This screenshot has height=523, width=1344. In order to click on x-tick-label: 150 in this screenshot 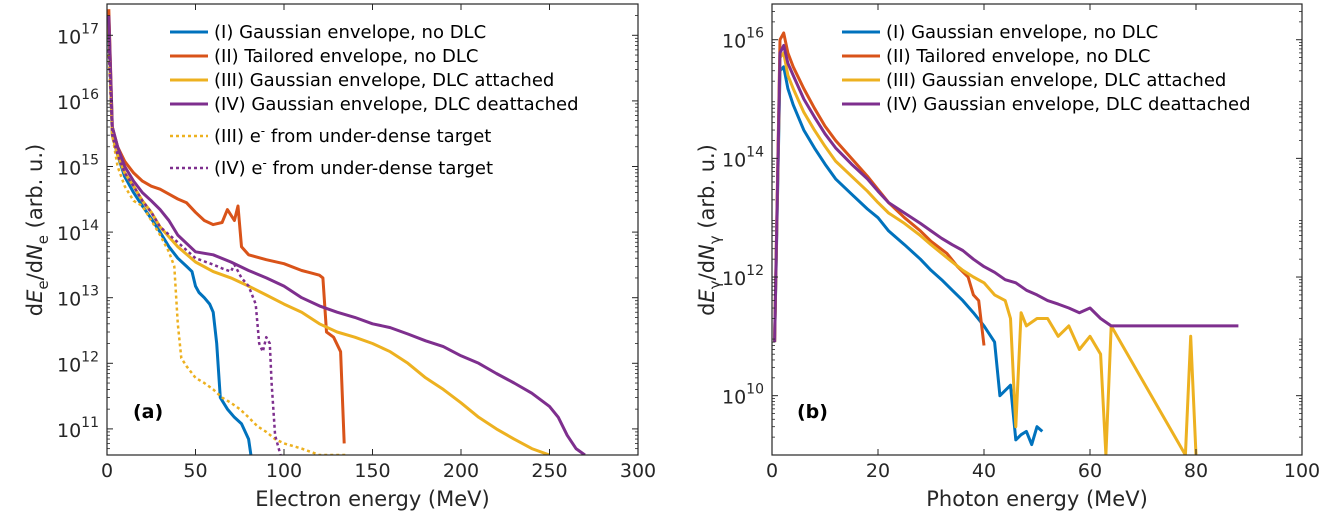, I will do `click(372, 471)`.